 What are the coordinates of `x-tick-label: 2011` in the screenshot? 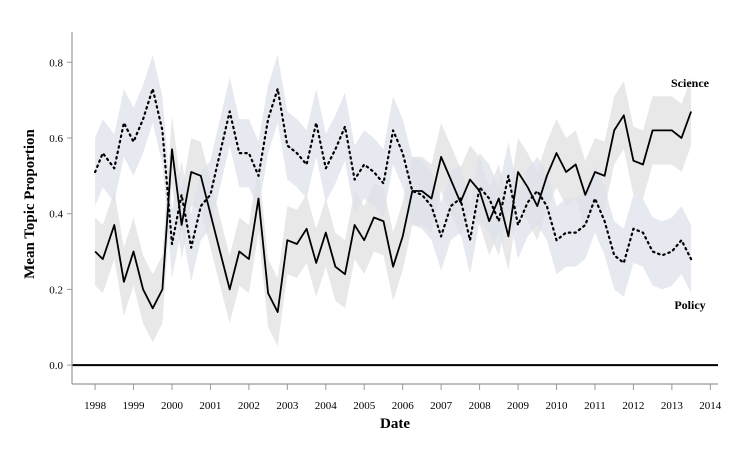 It's located at (595, 406).